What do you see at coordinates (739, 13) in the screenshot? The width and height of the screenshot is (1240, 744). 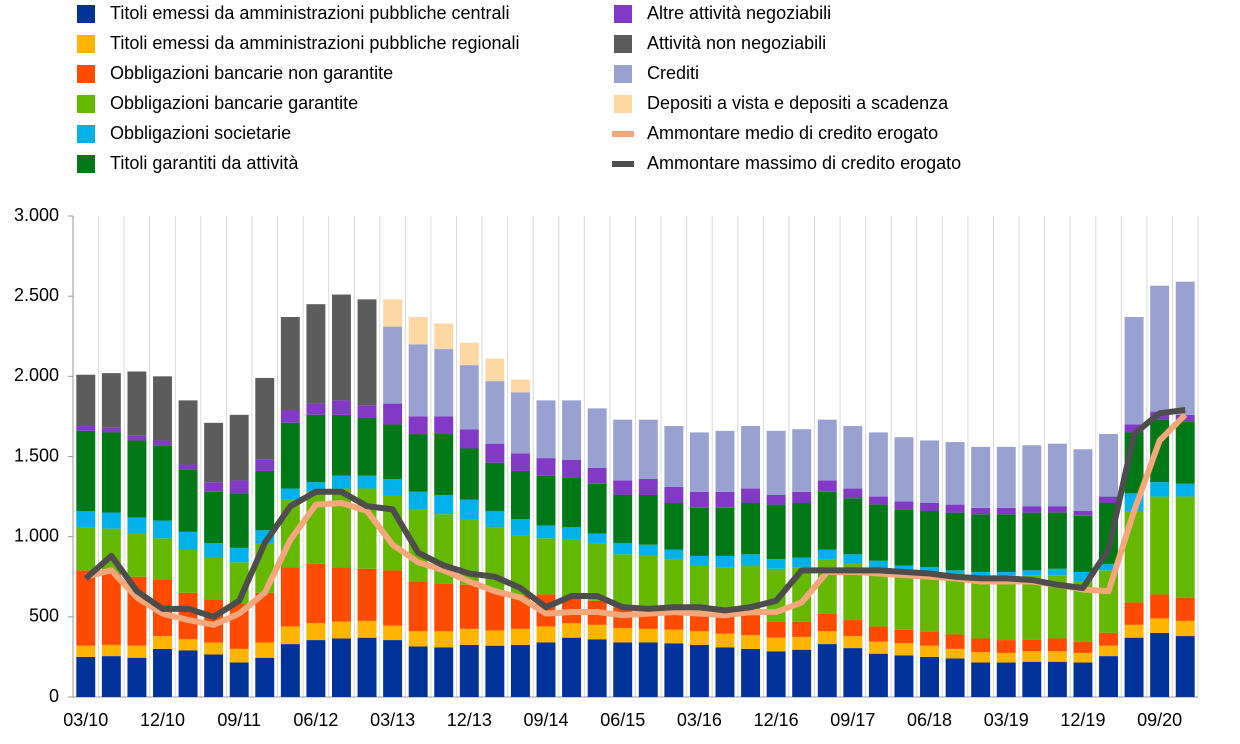 I see `legend-label: Altre attività negoziabili` at bounding box center [739, 13].